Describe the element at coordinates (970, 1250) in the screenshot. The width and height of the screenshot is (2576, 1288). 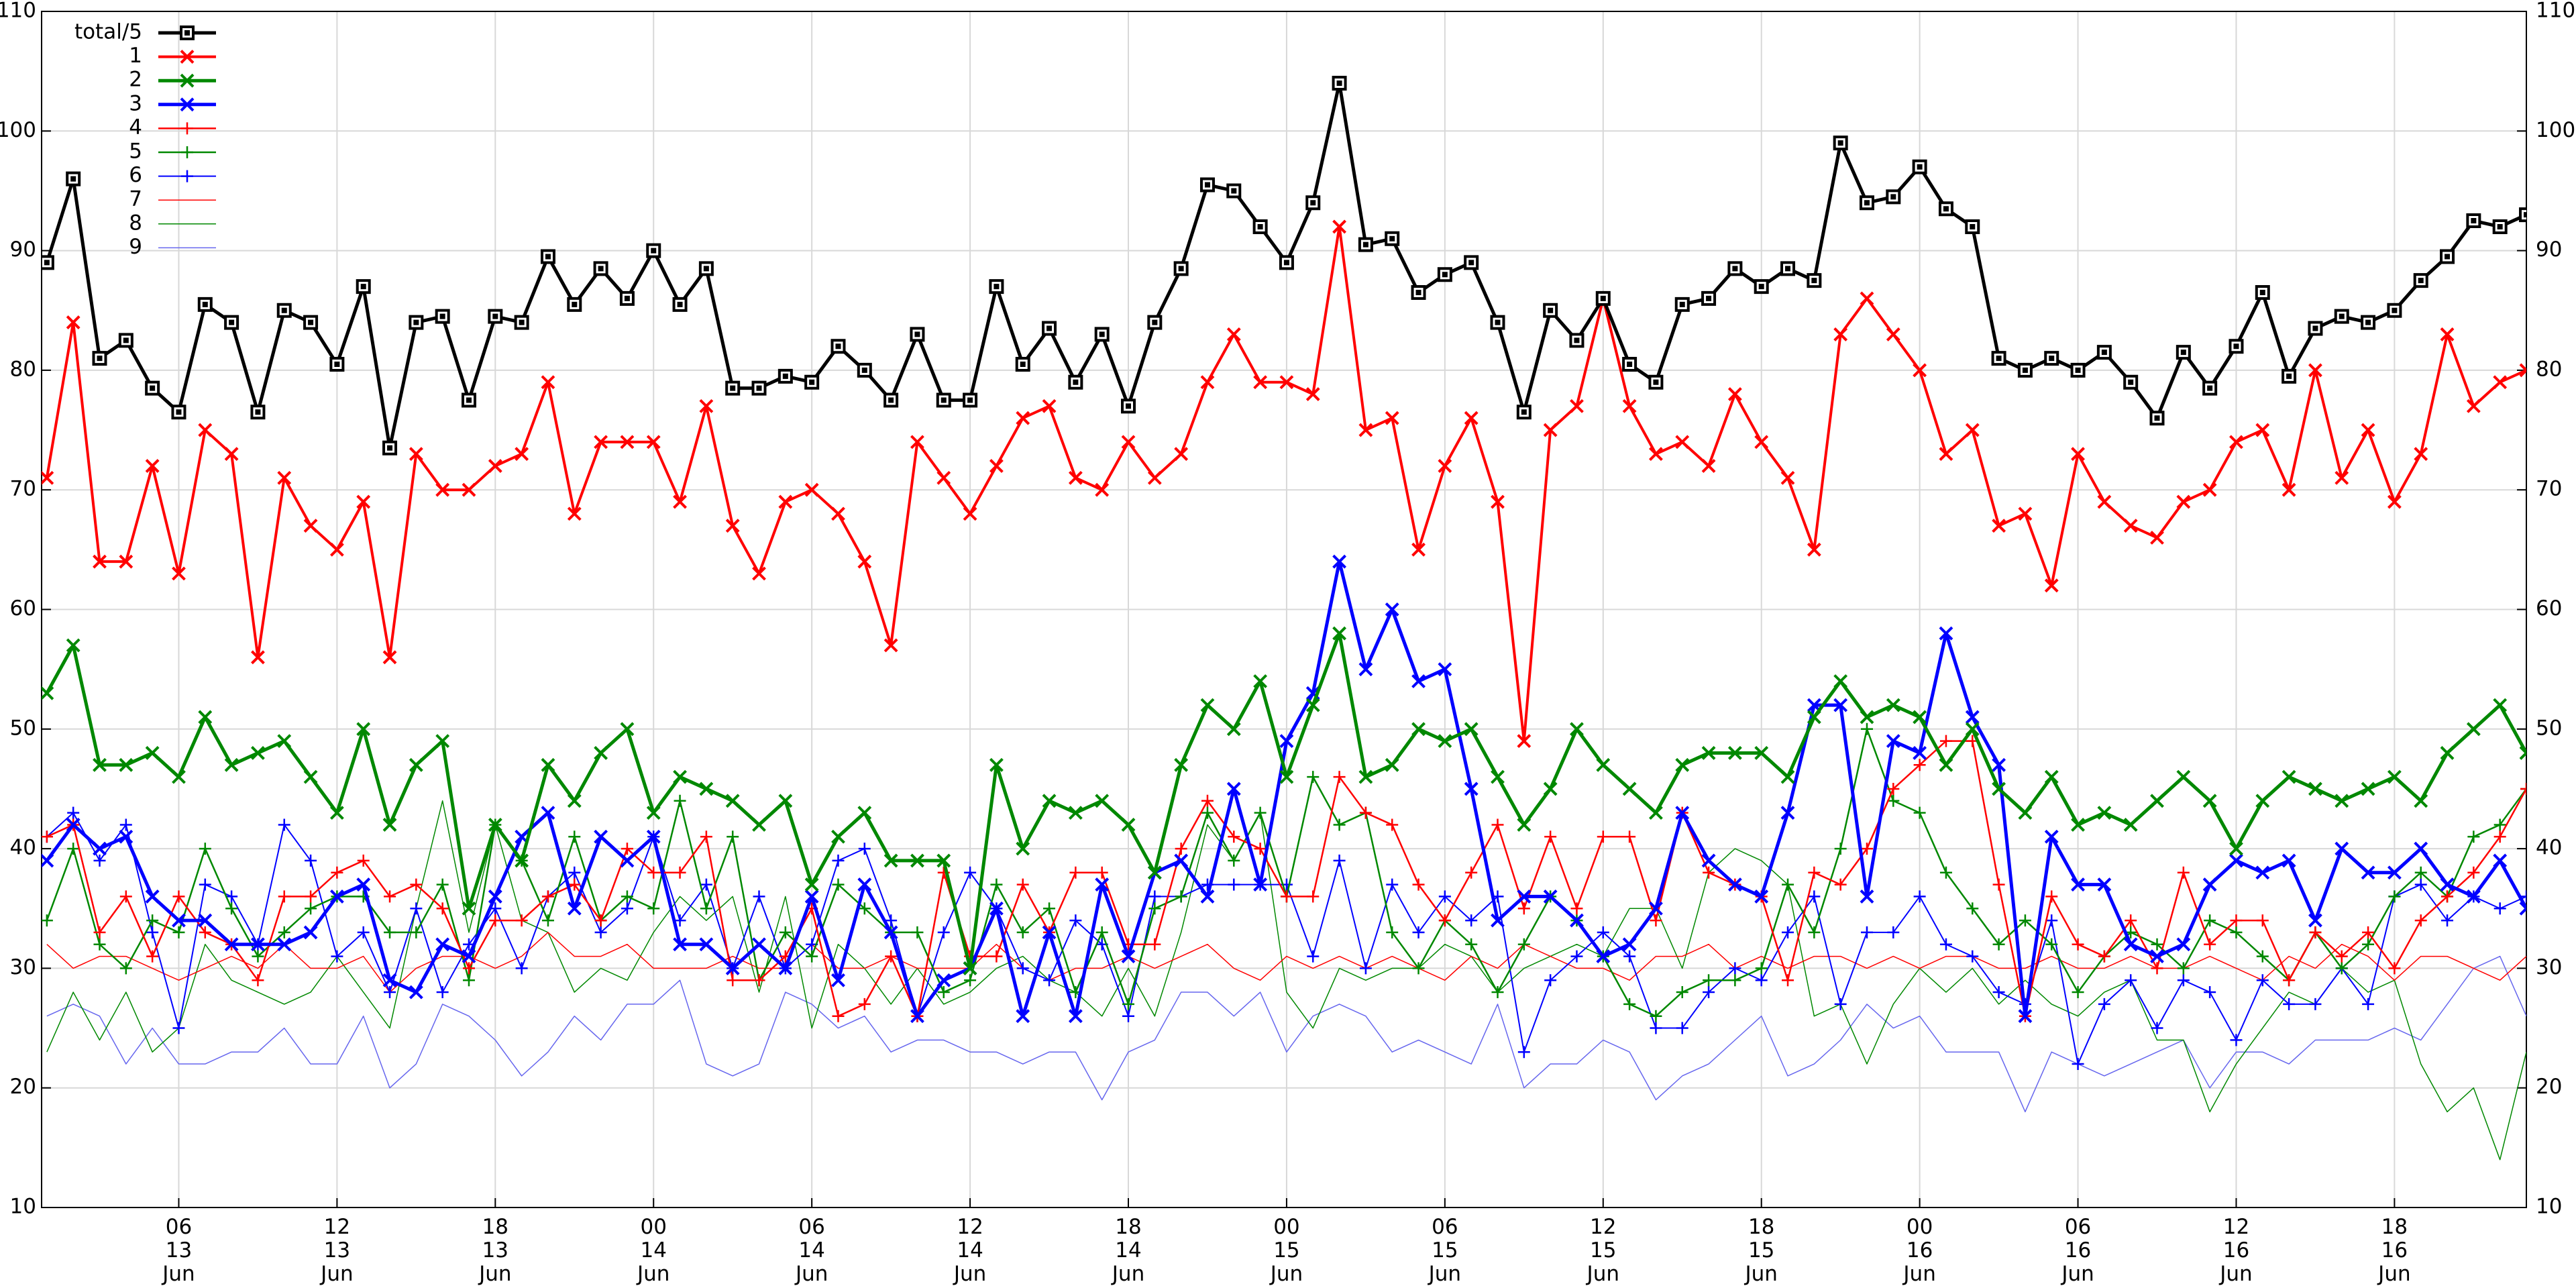
I see `x-tick-label: 12 14 Jun` at that location.